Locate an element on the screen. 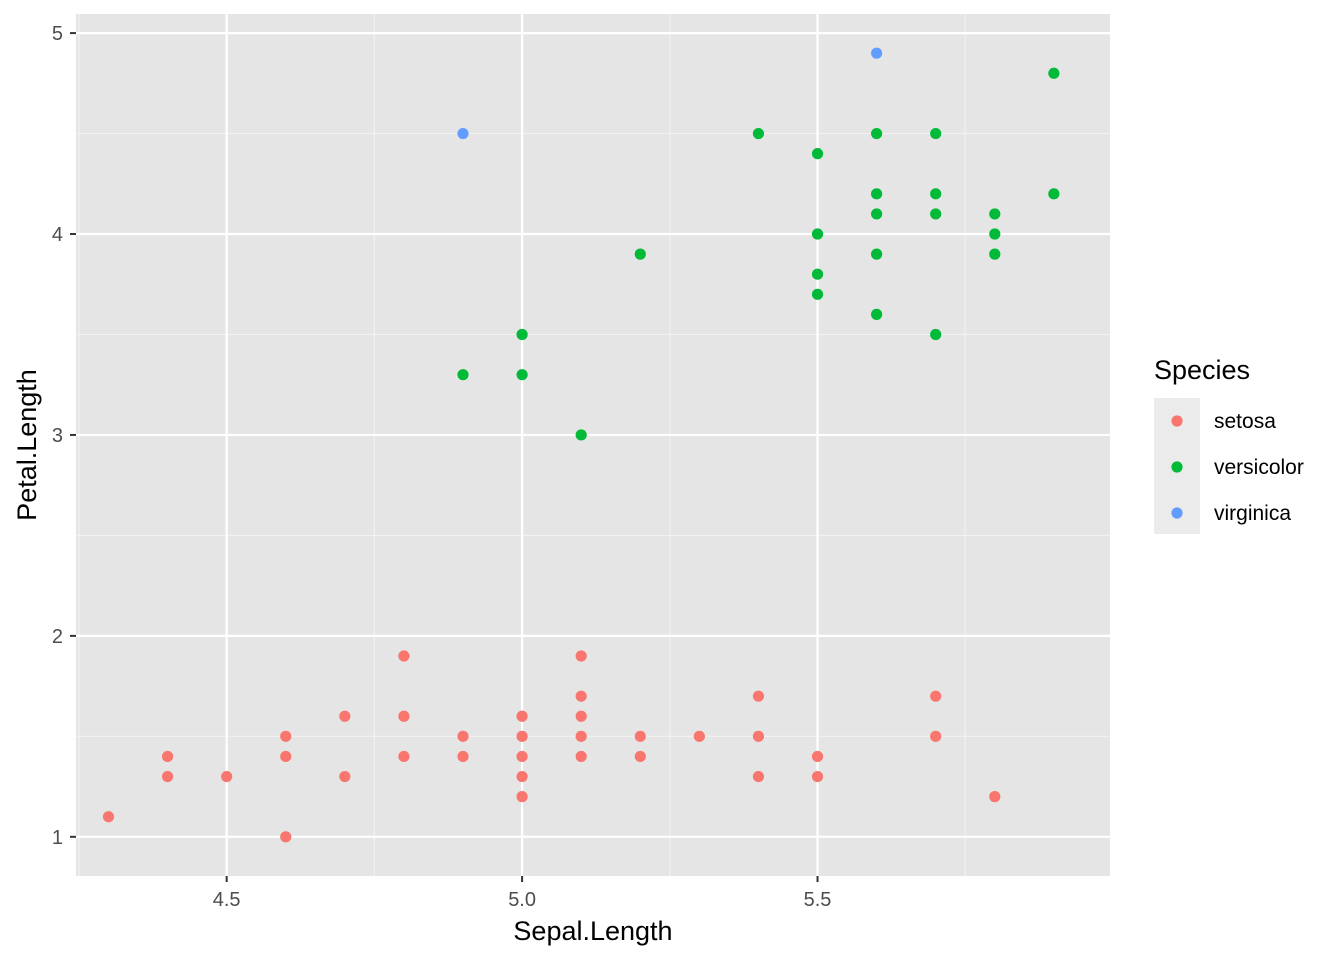  legend-key-setosa is located at coordinates (1177, 421).